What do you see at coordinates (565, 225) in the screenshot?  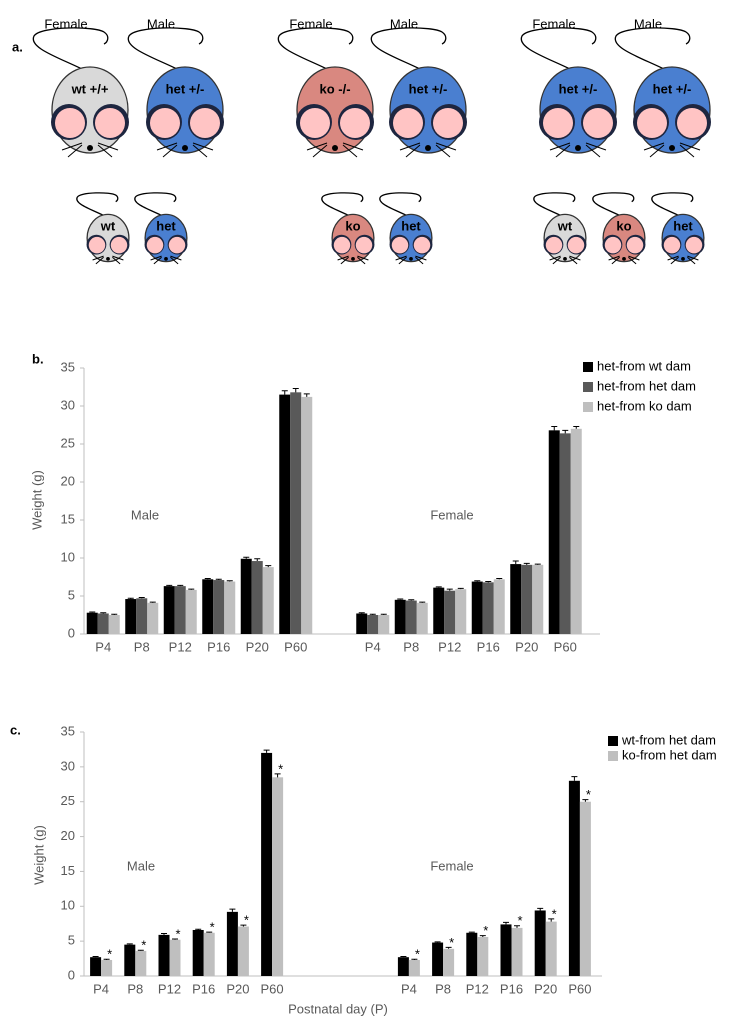 I see `genotype: wt` at bounding box center [565, 225].